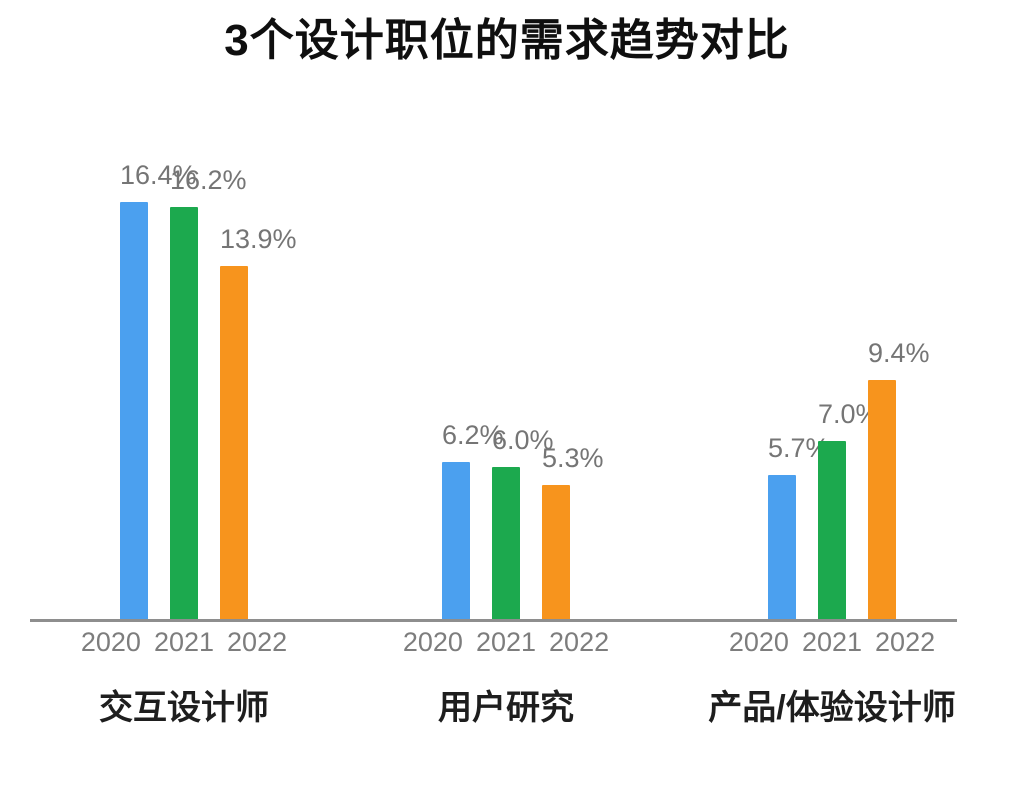 The height and width of the screenshot is (809, 1014). What do you see at coordinates (882, 500) in the screenshot?
I see `bar-2022-group3` at bounding box center [882, 500].